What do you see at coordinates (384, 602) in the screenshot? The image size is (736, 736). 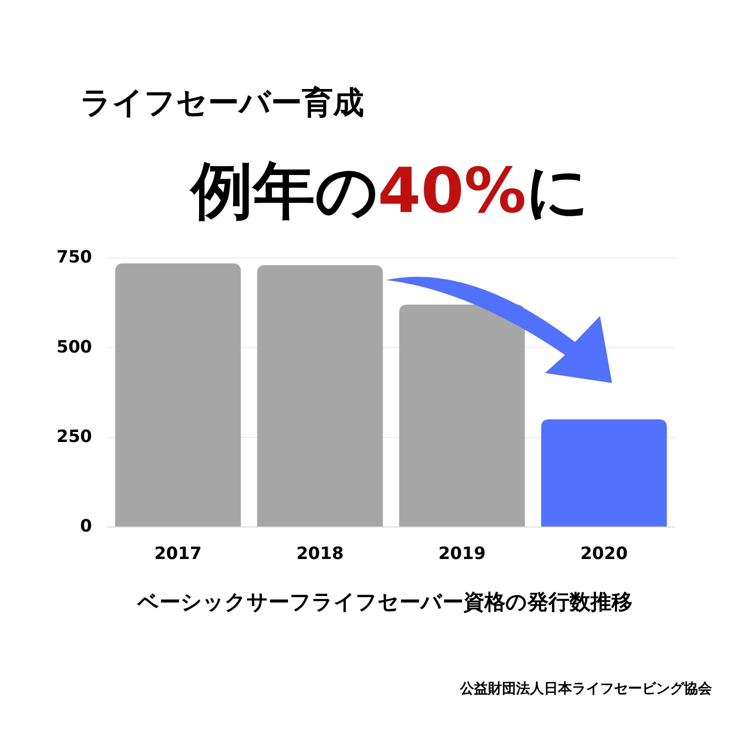 I see `x-axis-title: ベーシックサーフライフセーバー資格の発行数推移` at bounding box center [384, 602].